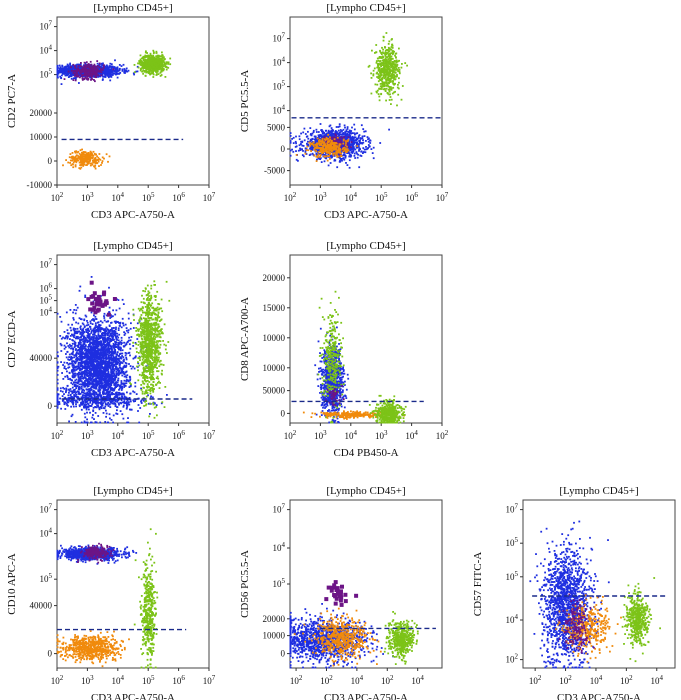 The image size is (681, 700). I want to click on cluster-orange, so click(327, 147).